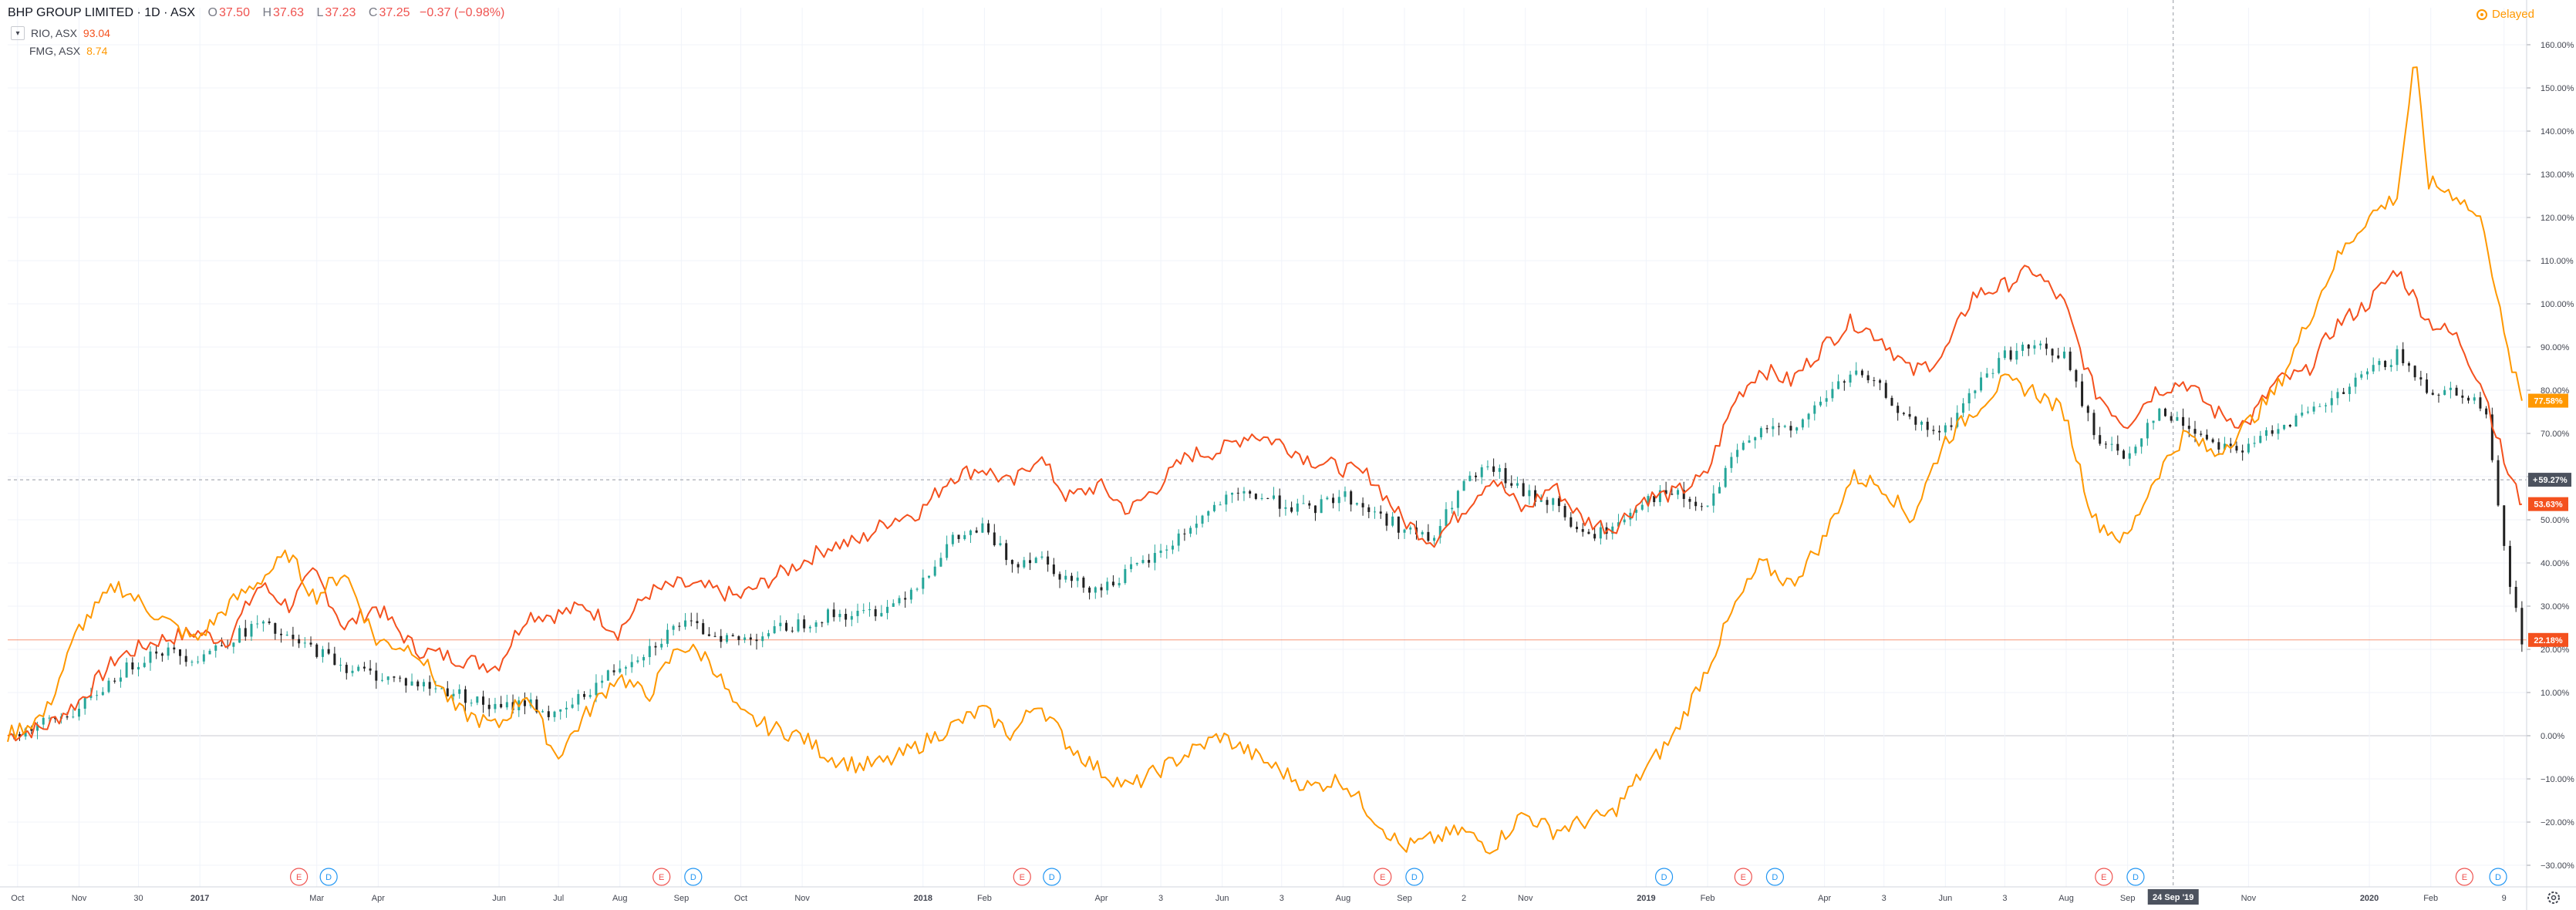 The image size is (2576, 910). I want to click on delayed-badge: Delayed, so click(2505, 15).